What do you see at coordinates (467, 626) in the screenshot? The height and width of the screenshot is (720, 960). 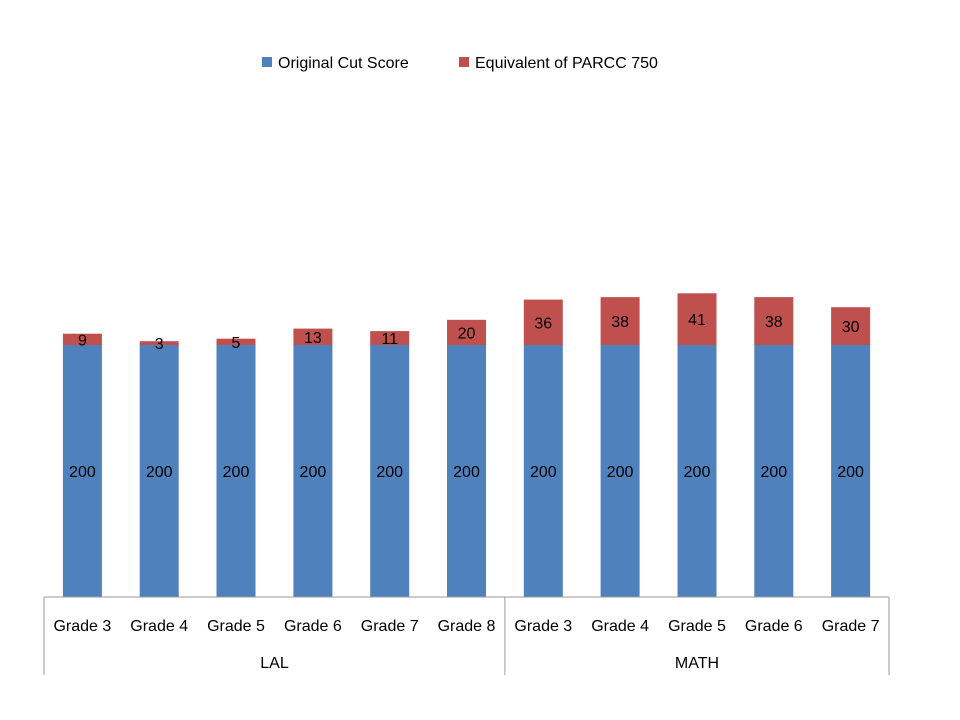 I see `category-tick-label: Grade 8` at bounding box center [467, 626].